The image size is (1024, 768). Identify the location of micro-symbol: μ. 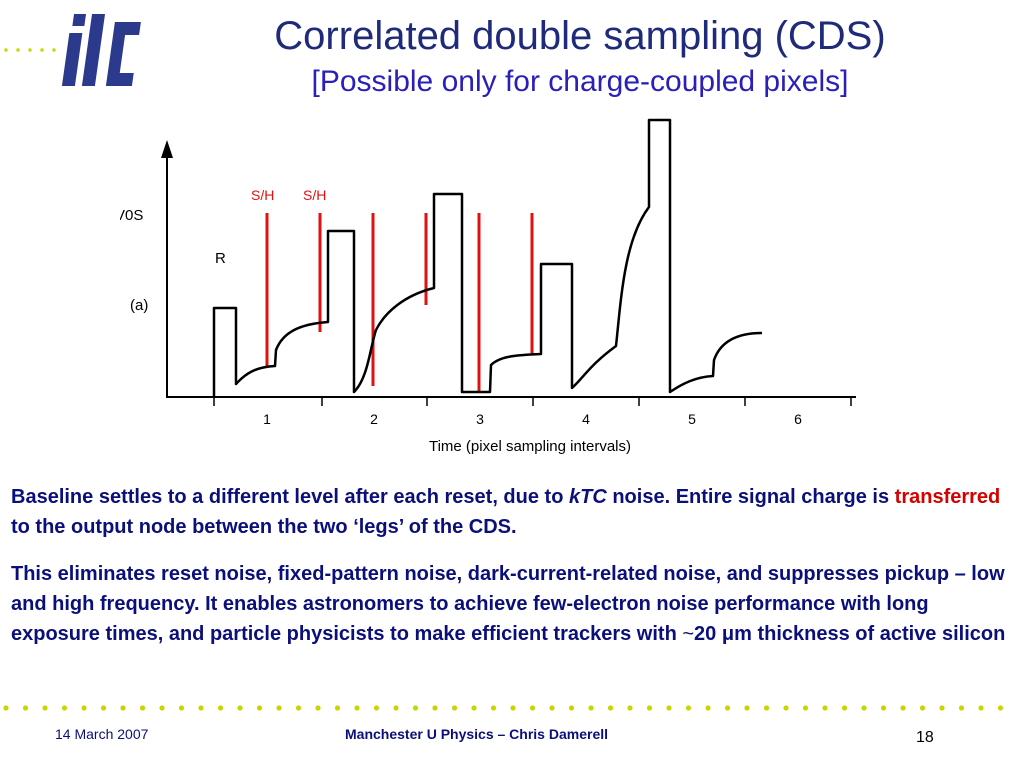
(728, 634).